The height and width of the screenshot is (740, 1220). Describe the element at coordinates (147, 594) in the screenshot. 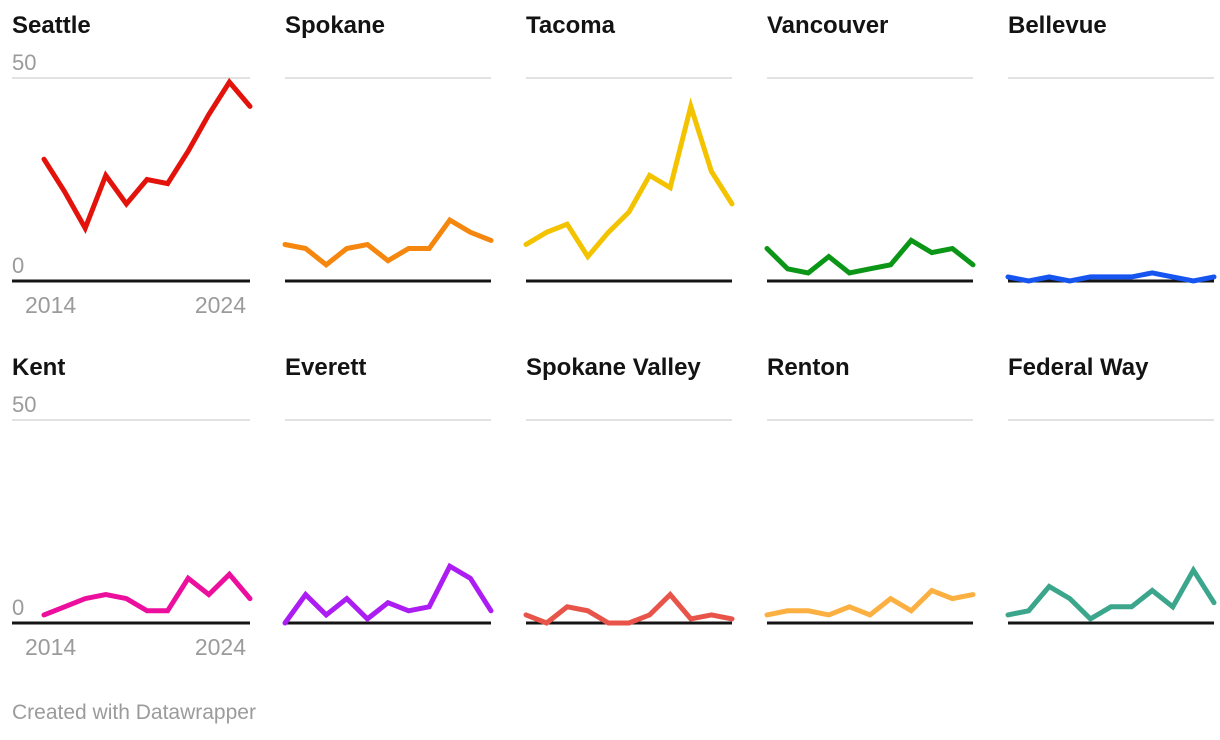

I see `data-line-kent` at that location.